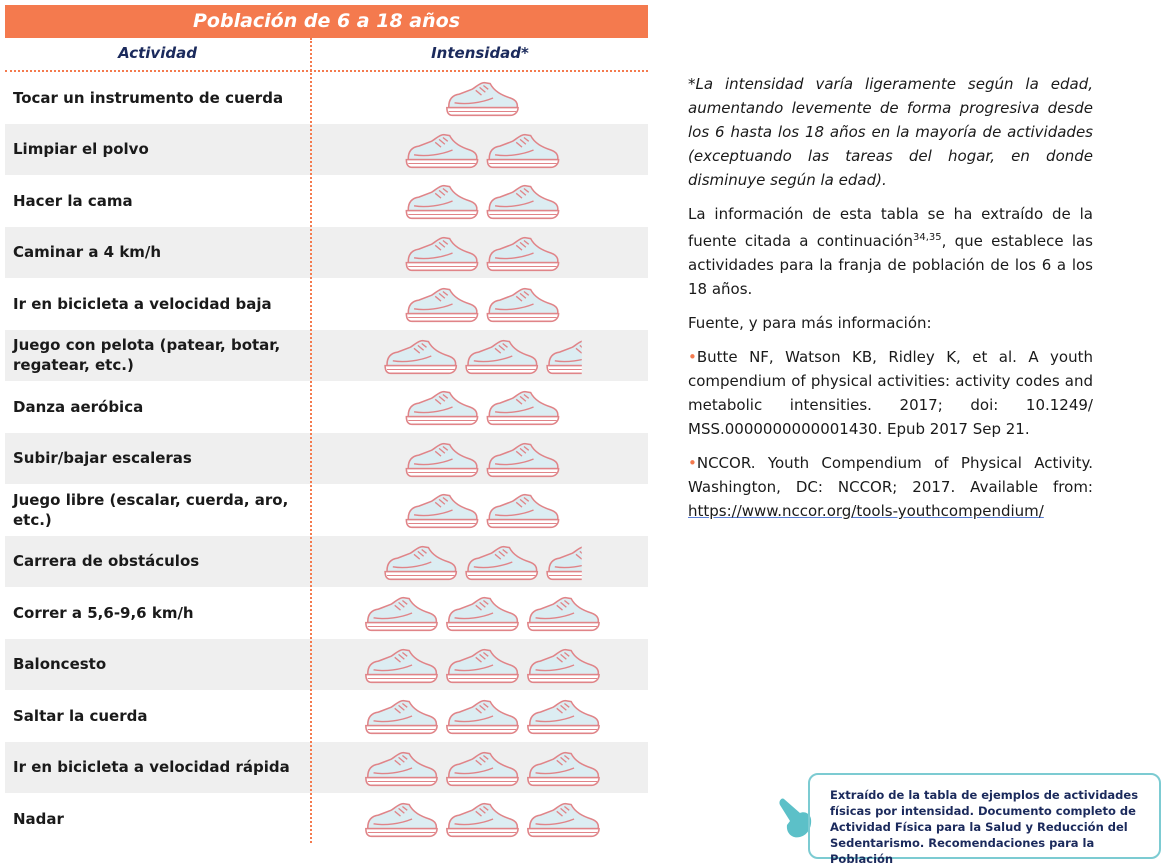 This screenshot has width=1169, height=867. I want to click on column-label: Actividad, so click(157, 53).